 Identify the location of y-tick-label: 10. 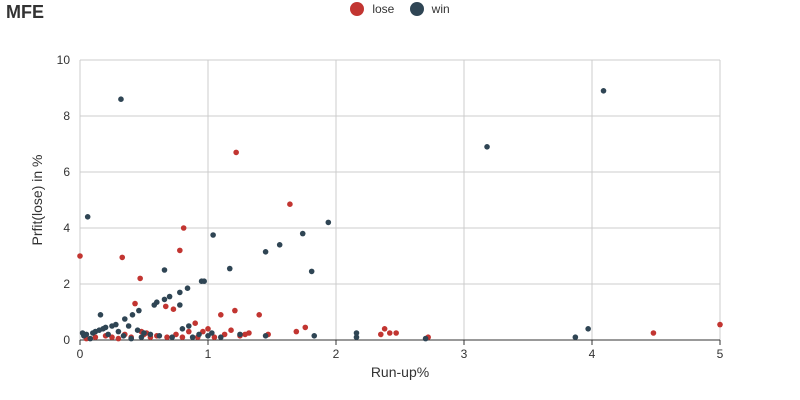
(64, 60).